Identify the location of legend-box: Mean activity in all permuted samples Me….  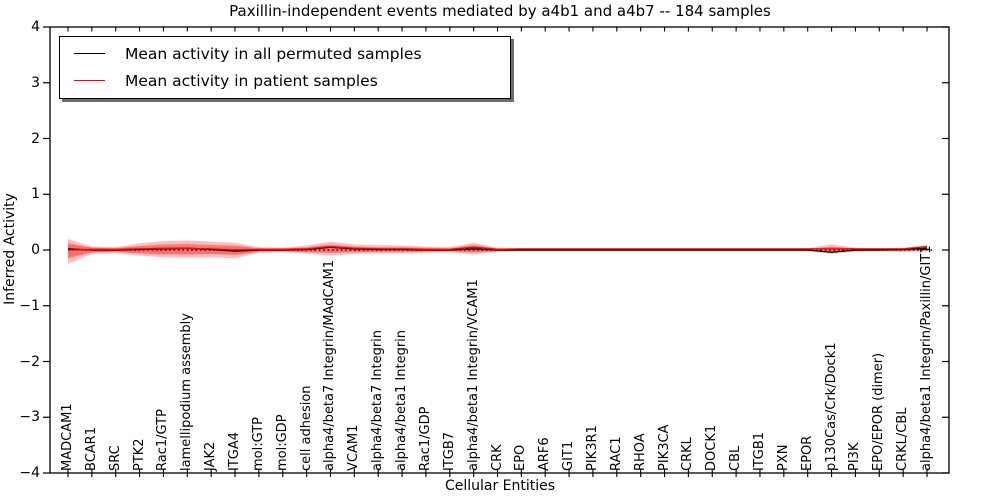
(285, 67).